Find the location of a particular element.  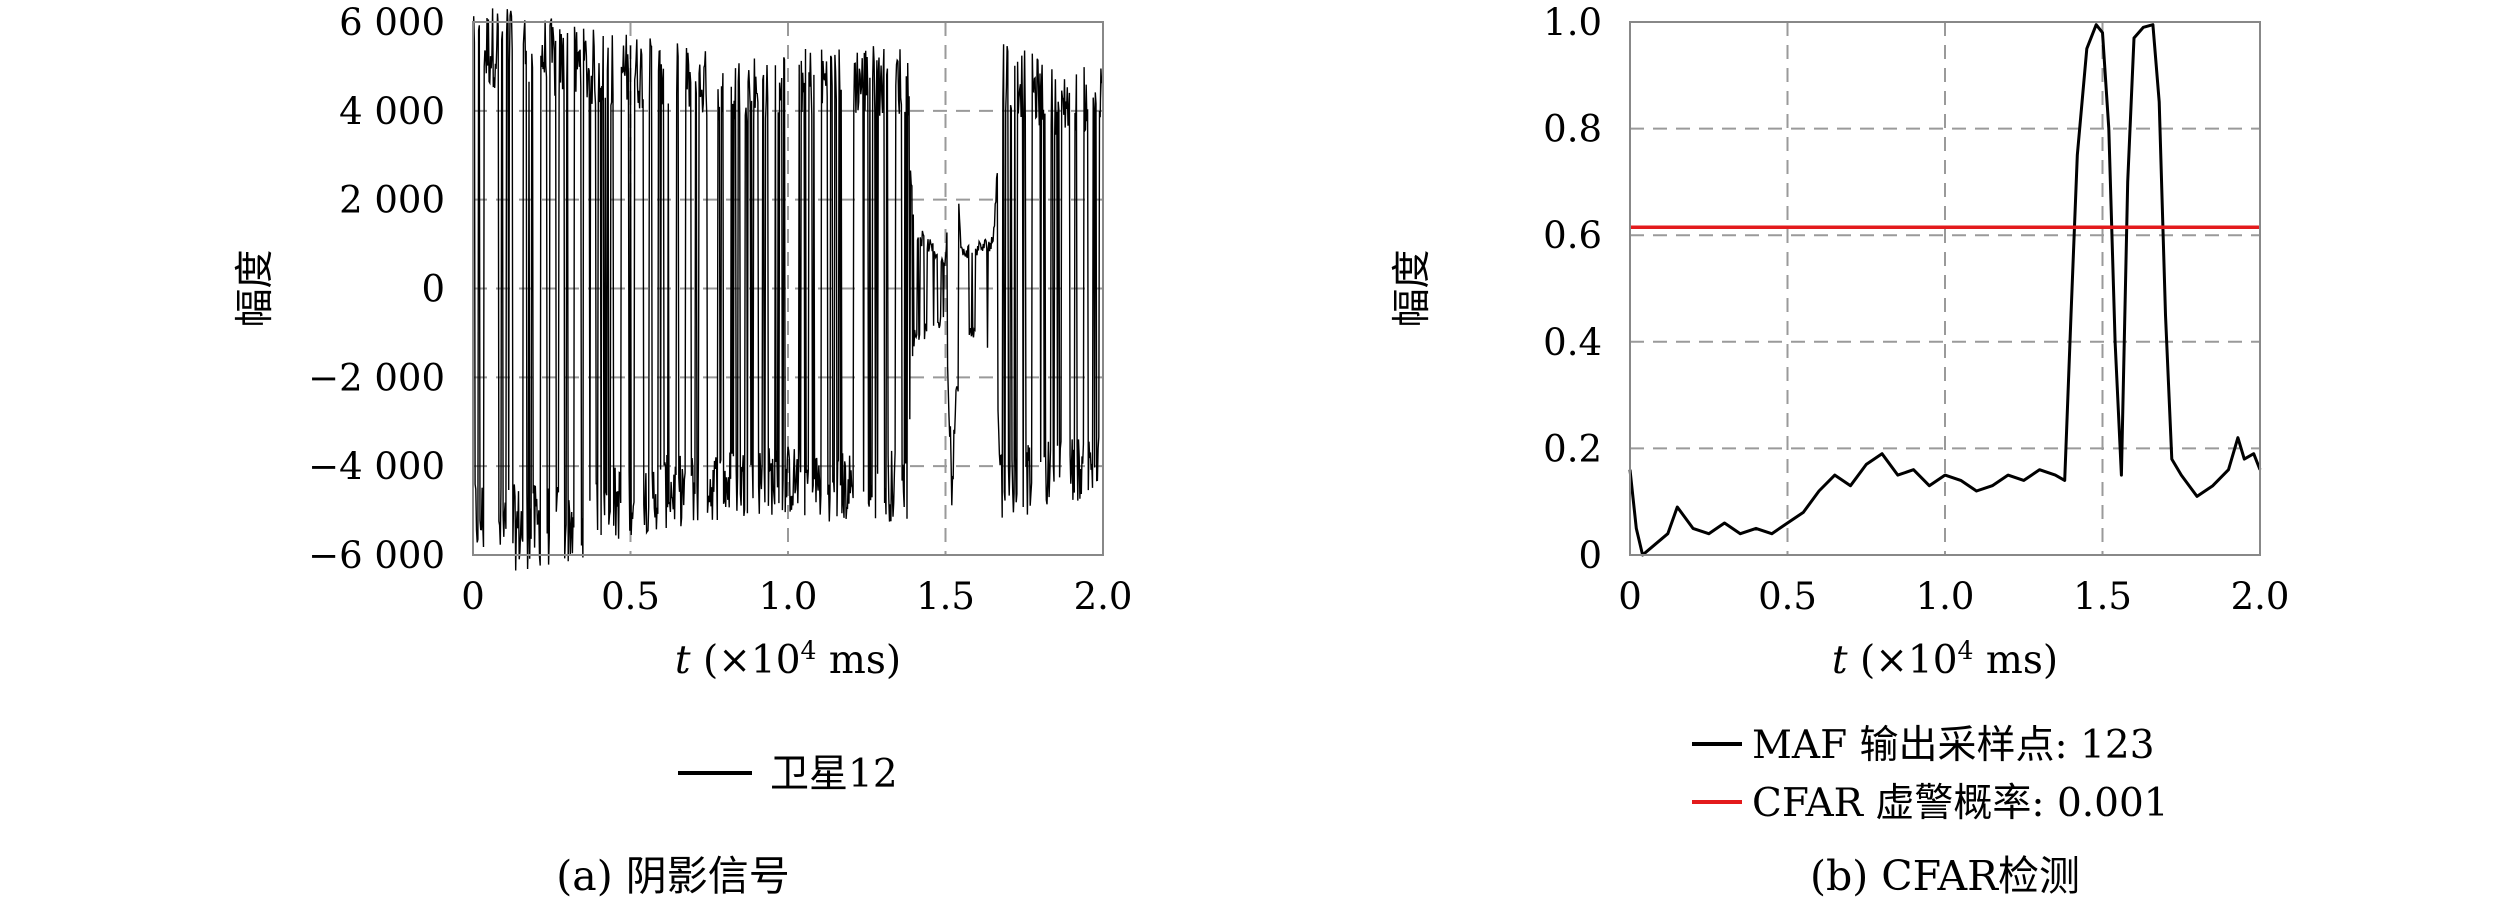

panel-a-x-tick-label: 0.5 is located at coordinates (630, 596).